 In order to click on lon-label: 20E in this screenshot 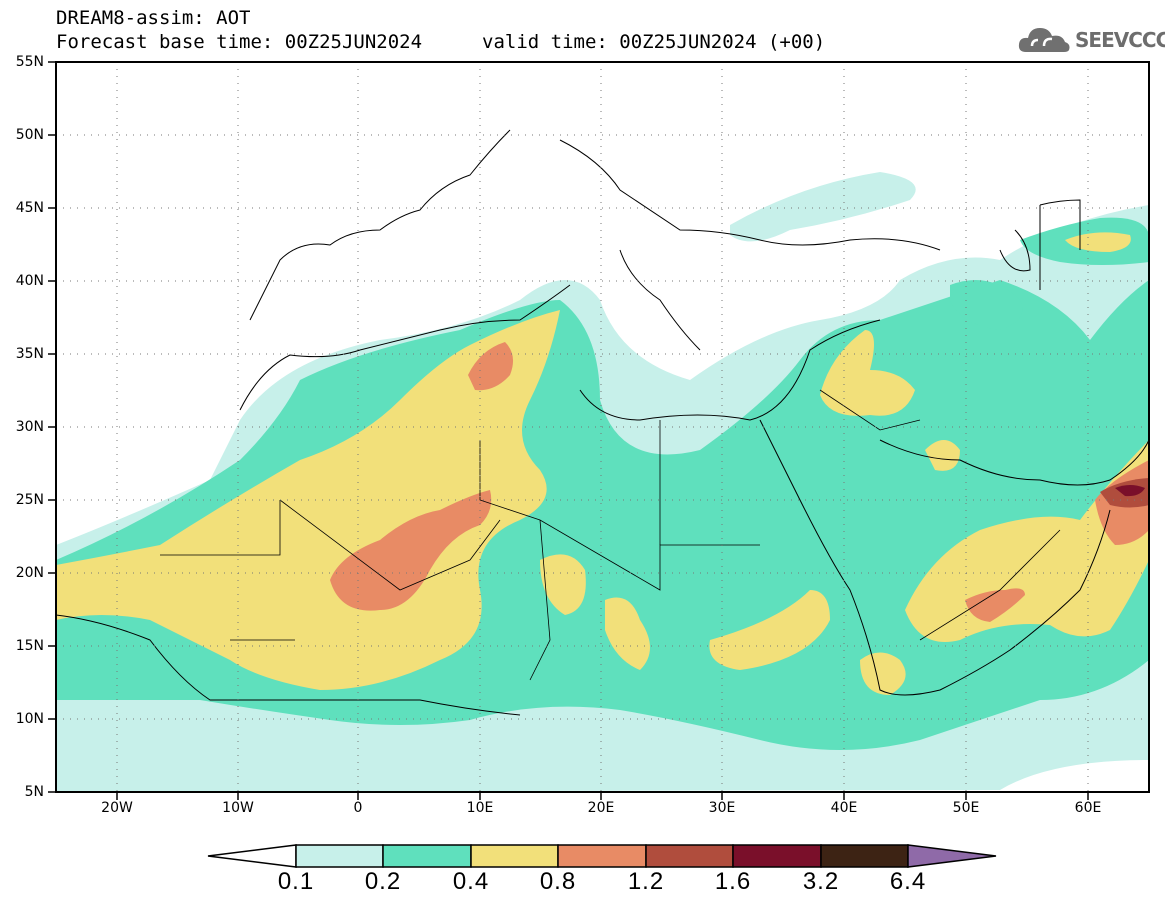, I will do `click(601, 808)`.